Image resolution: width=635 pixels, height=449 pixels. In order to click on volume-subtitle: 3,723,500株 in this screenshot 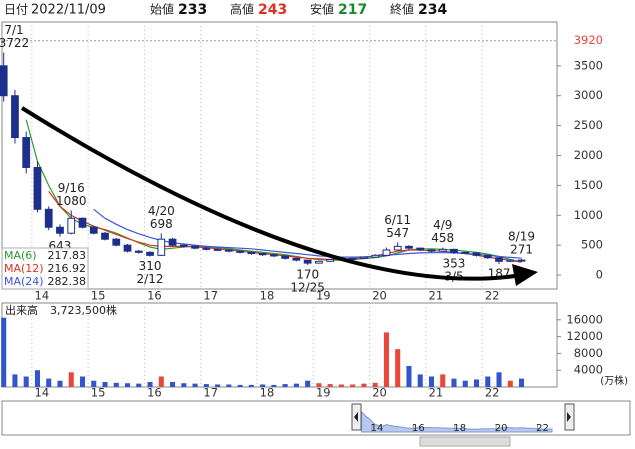, I will do `click(83, 310)`.